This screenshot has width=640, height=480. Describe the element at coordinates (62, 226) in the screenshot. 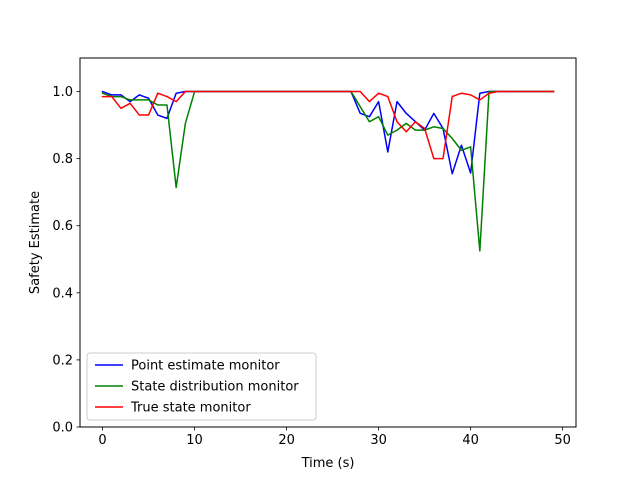

I see `y-tick-label: 0.6` at that location.